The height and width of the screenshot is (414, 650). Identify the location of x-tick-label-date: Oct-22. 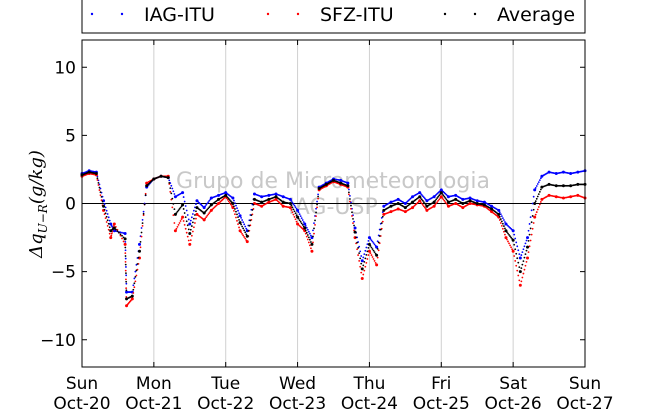
(225, 401).